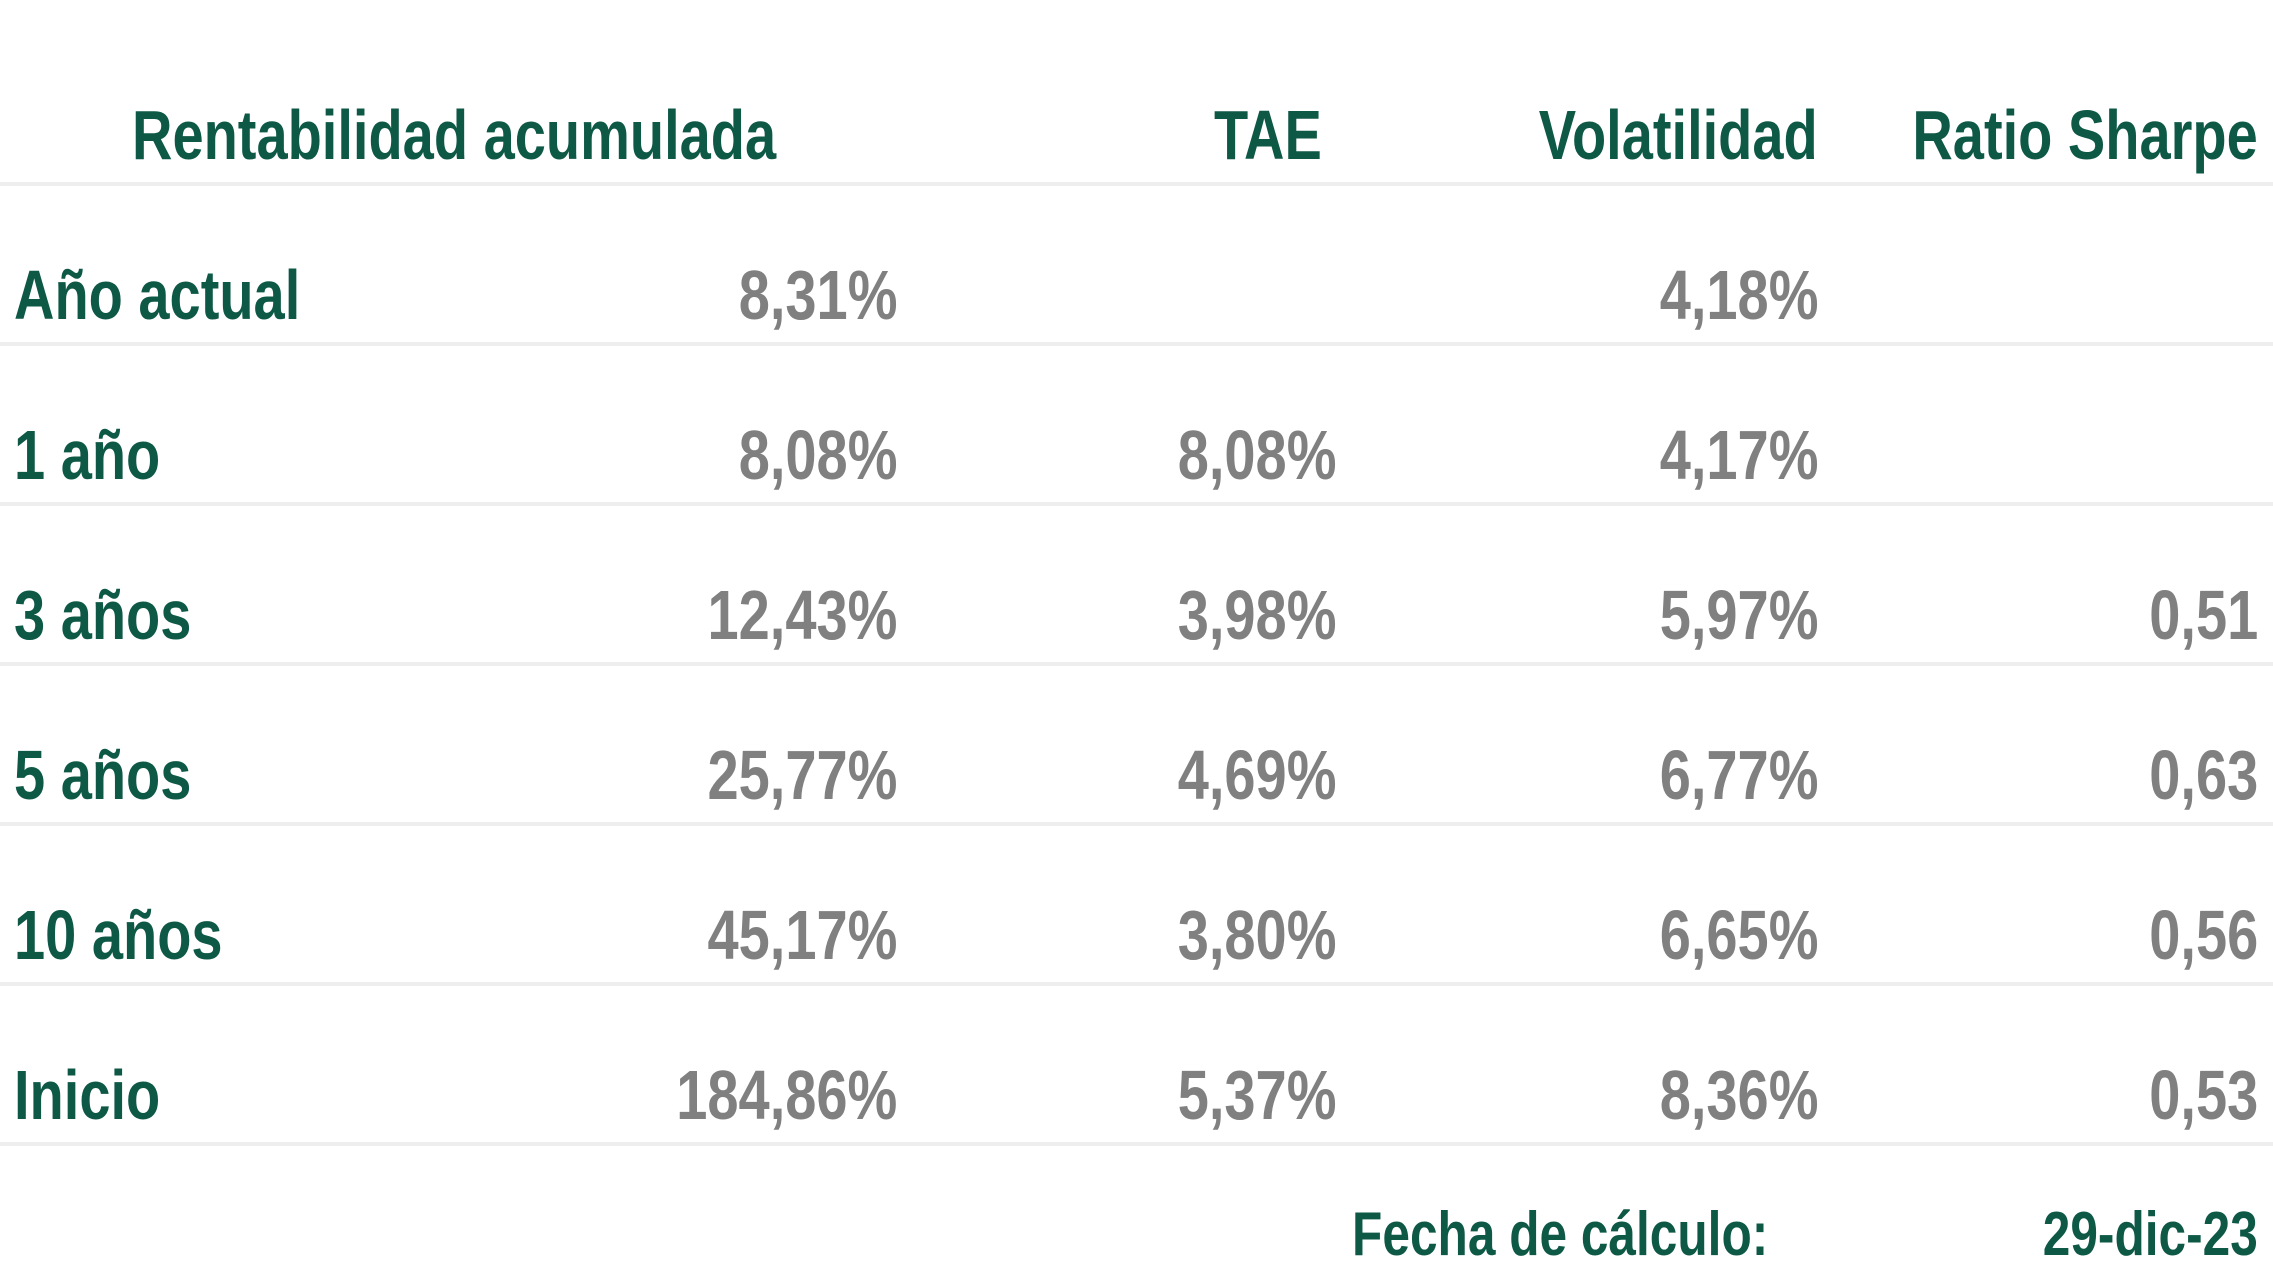 The height and width of the screenshot is (1286, 2273). I want to click on header-volatility: Volatilidad, so click(1678, 135).